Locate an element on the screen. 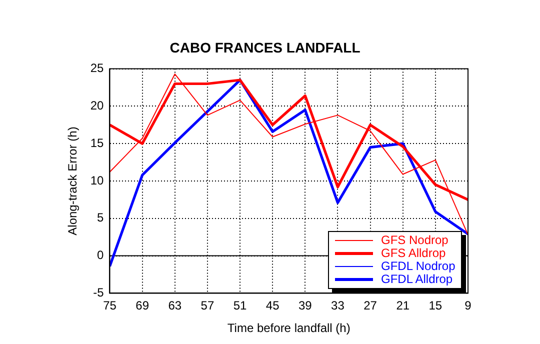 The image size is (540, 344). x-tick-label: 57 is located at coordinates (207, 305).